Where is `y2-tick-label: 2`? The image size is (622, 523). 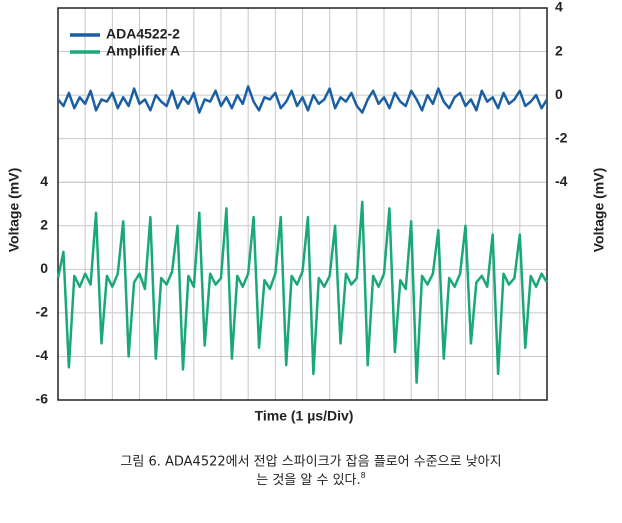
y2-tick-label: 2 is located at coordinates (559, 50).